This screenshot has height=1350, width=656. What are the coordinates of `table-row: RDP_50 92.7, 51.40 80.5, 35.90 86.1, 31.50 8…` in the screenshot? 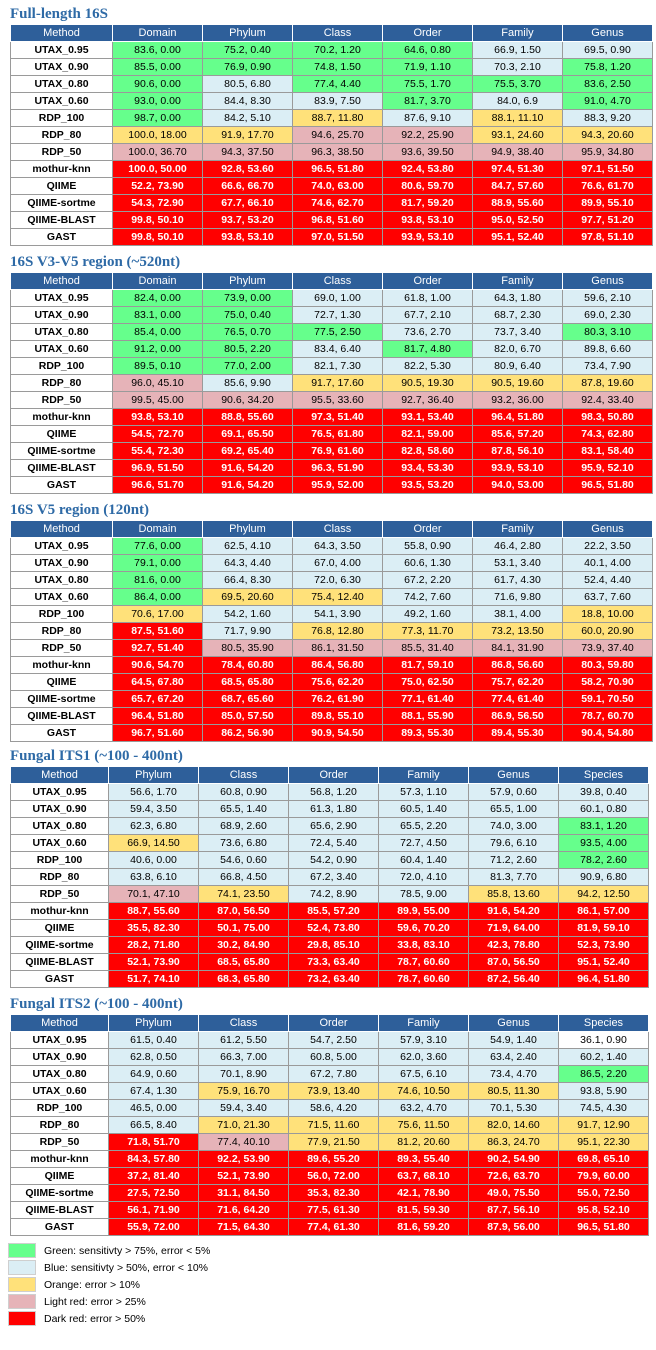 It's located at (331, 648).